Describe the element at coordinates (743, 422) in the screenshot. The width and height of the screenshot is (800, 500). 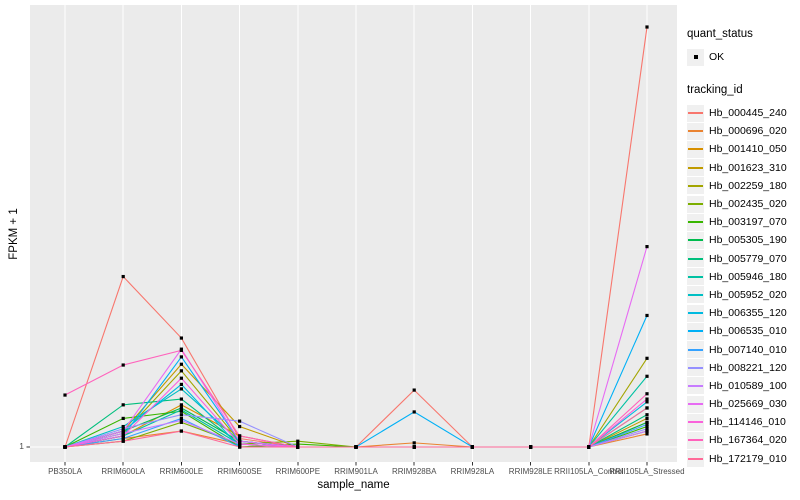
I see `legend-entry: Hb_114146_010` at that location.